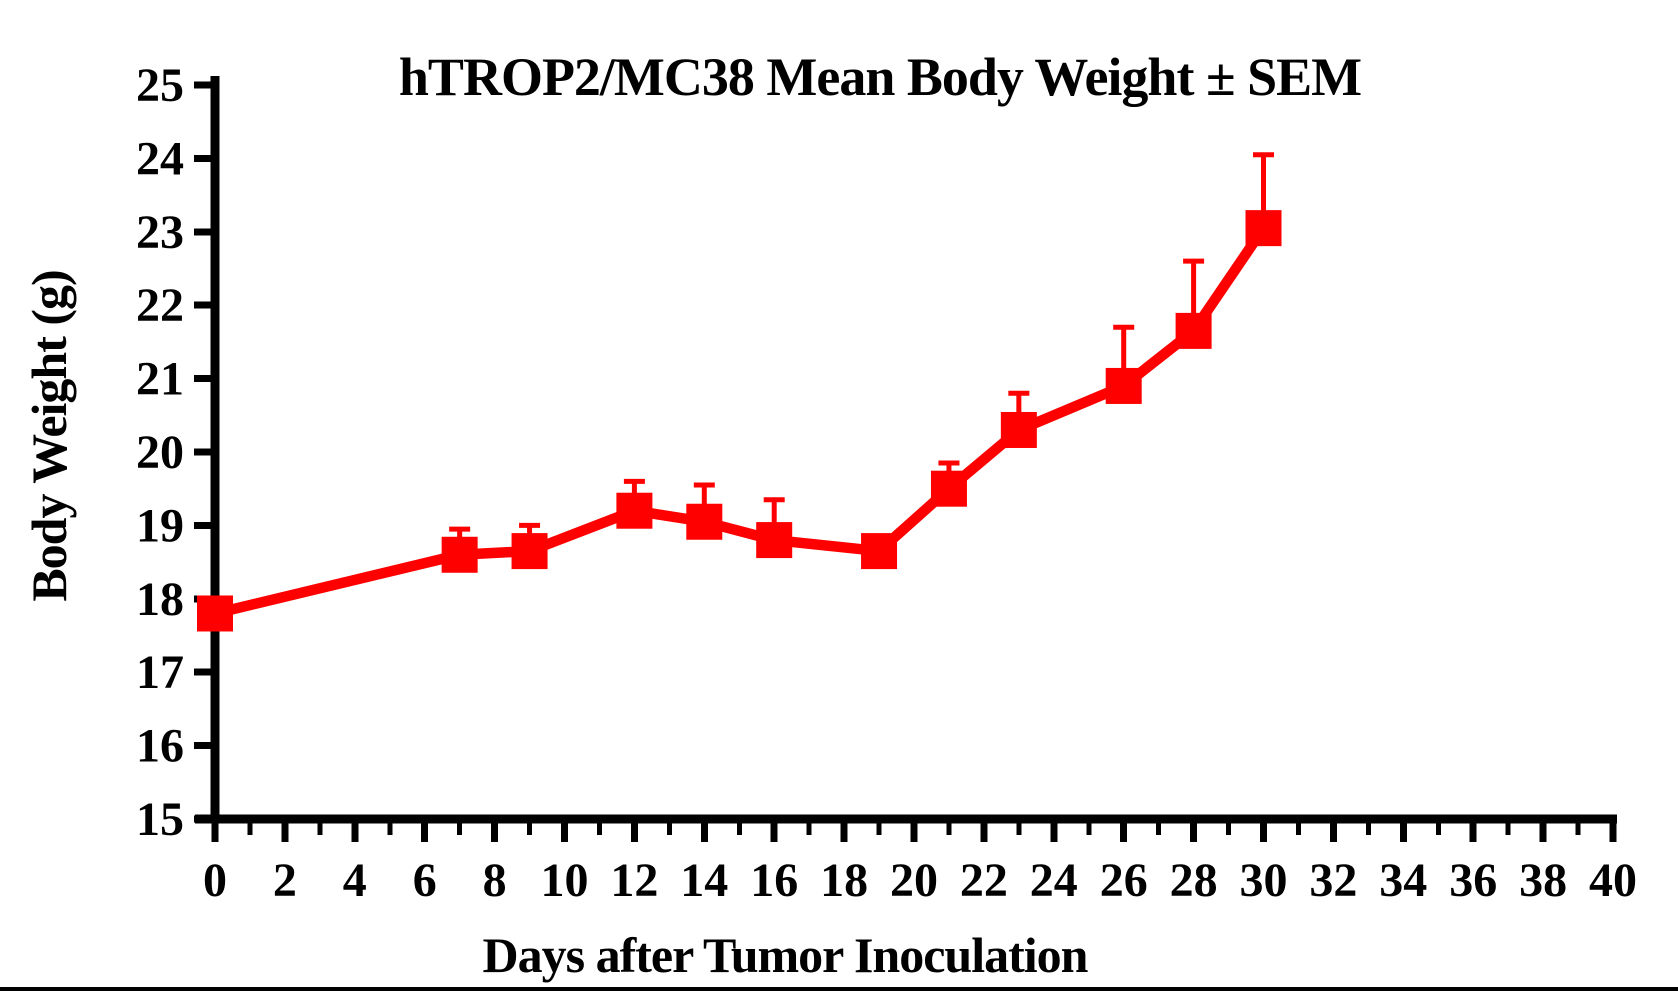 This screenshot has height=994, width=1678. Describe the element at coordinates (495, 880) in the screenshot. I see `x-tick-label: 8` at that location.